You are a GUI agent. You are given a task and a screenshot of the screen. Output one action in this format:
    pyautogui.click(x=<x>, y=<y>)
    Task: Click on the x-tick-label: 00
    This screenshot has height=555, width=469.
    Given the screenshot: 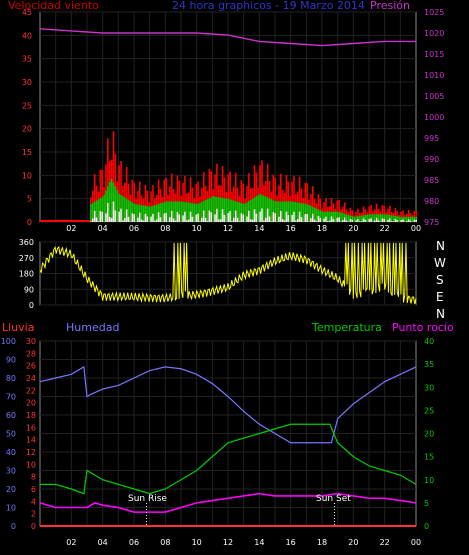 What is the action you would take?
    pyautogui.click(x=416, y=228)
    